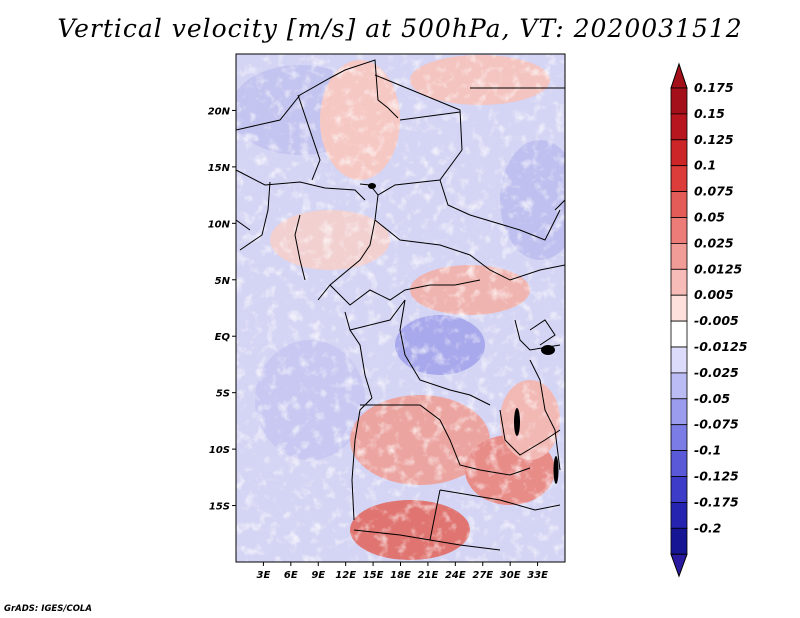  Describe the element at coordinates (714, 191) in the screenshot. I see `colorbar-label: 0.075` at that location.